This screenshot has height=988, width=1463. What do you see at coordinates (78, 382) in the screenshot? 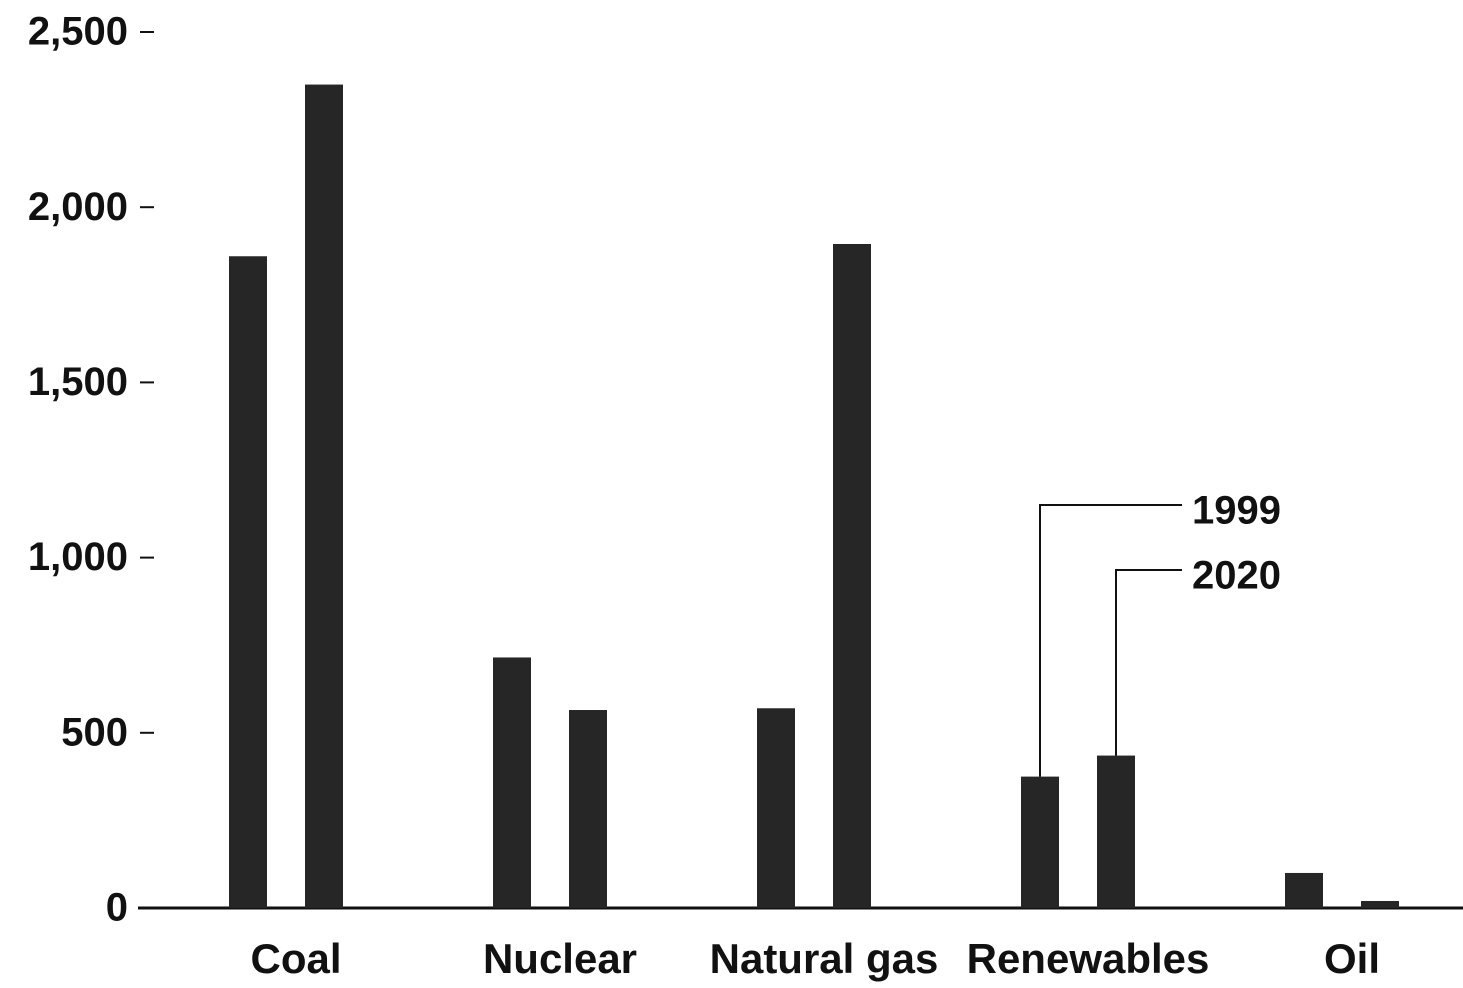
I see `y-tick-label: 1,500` at bounding box center [78, 382].